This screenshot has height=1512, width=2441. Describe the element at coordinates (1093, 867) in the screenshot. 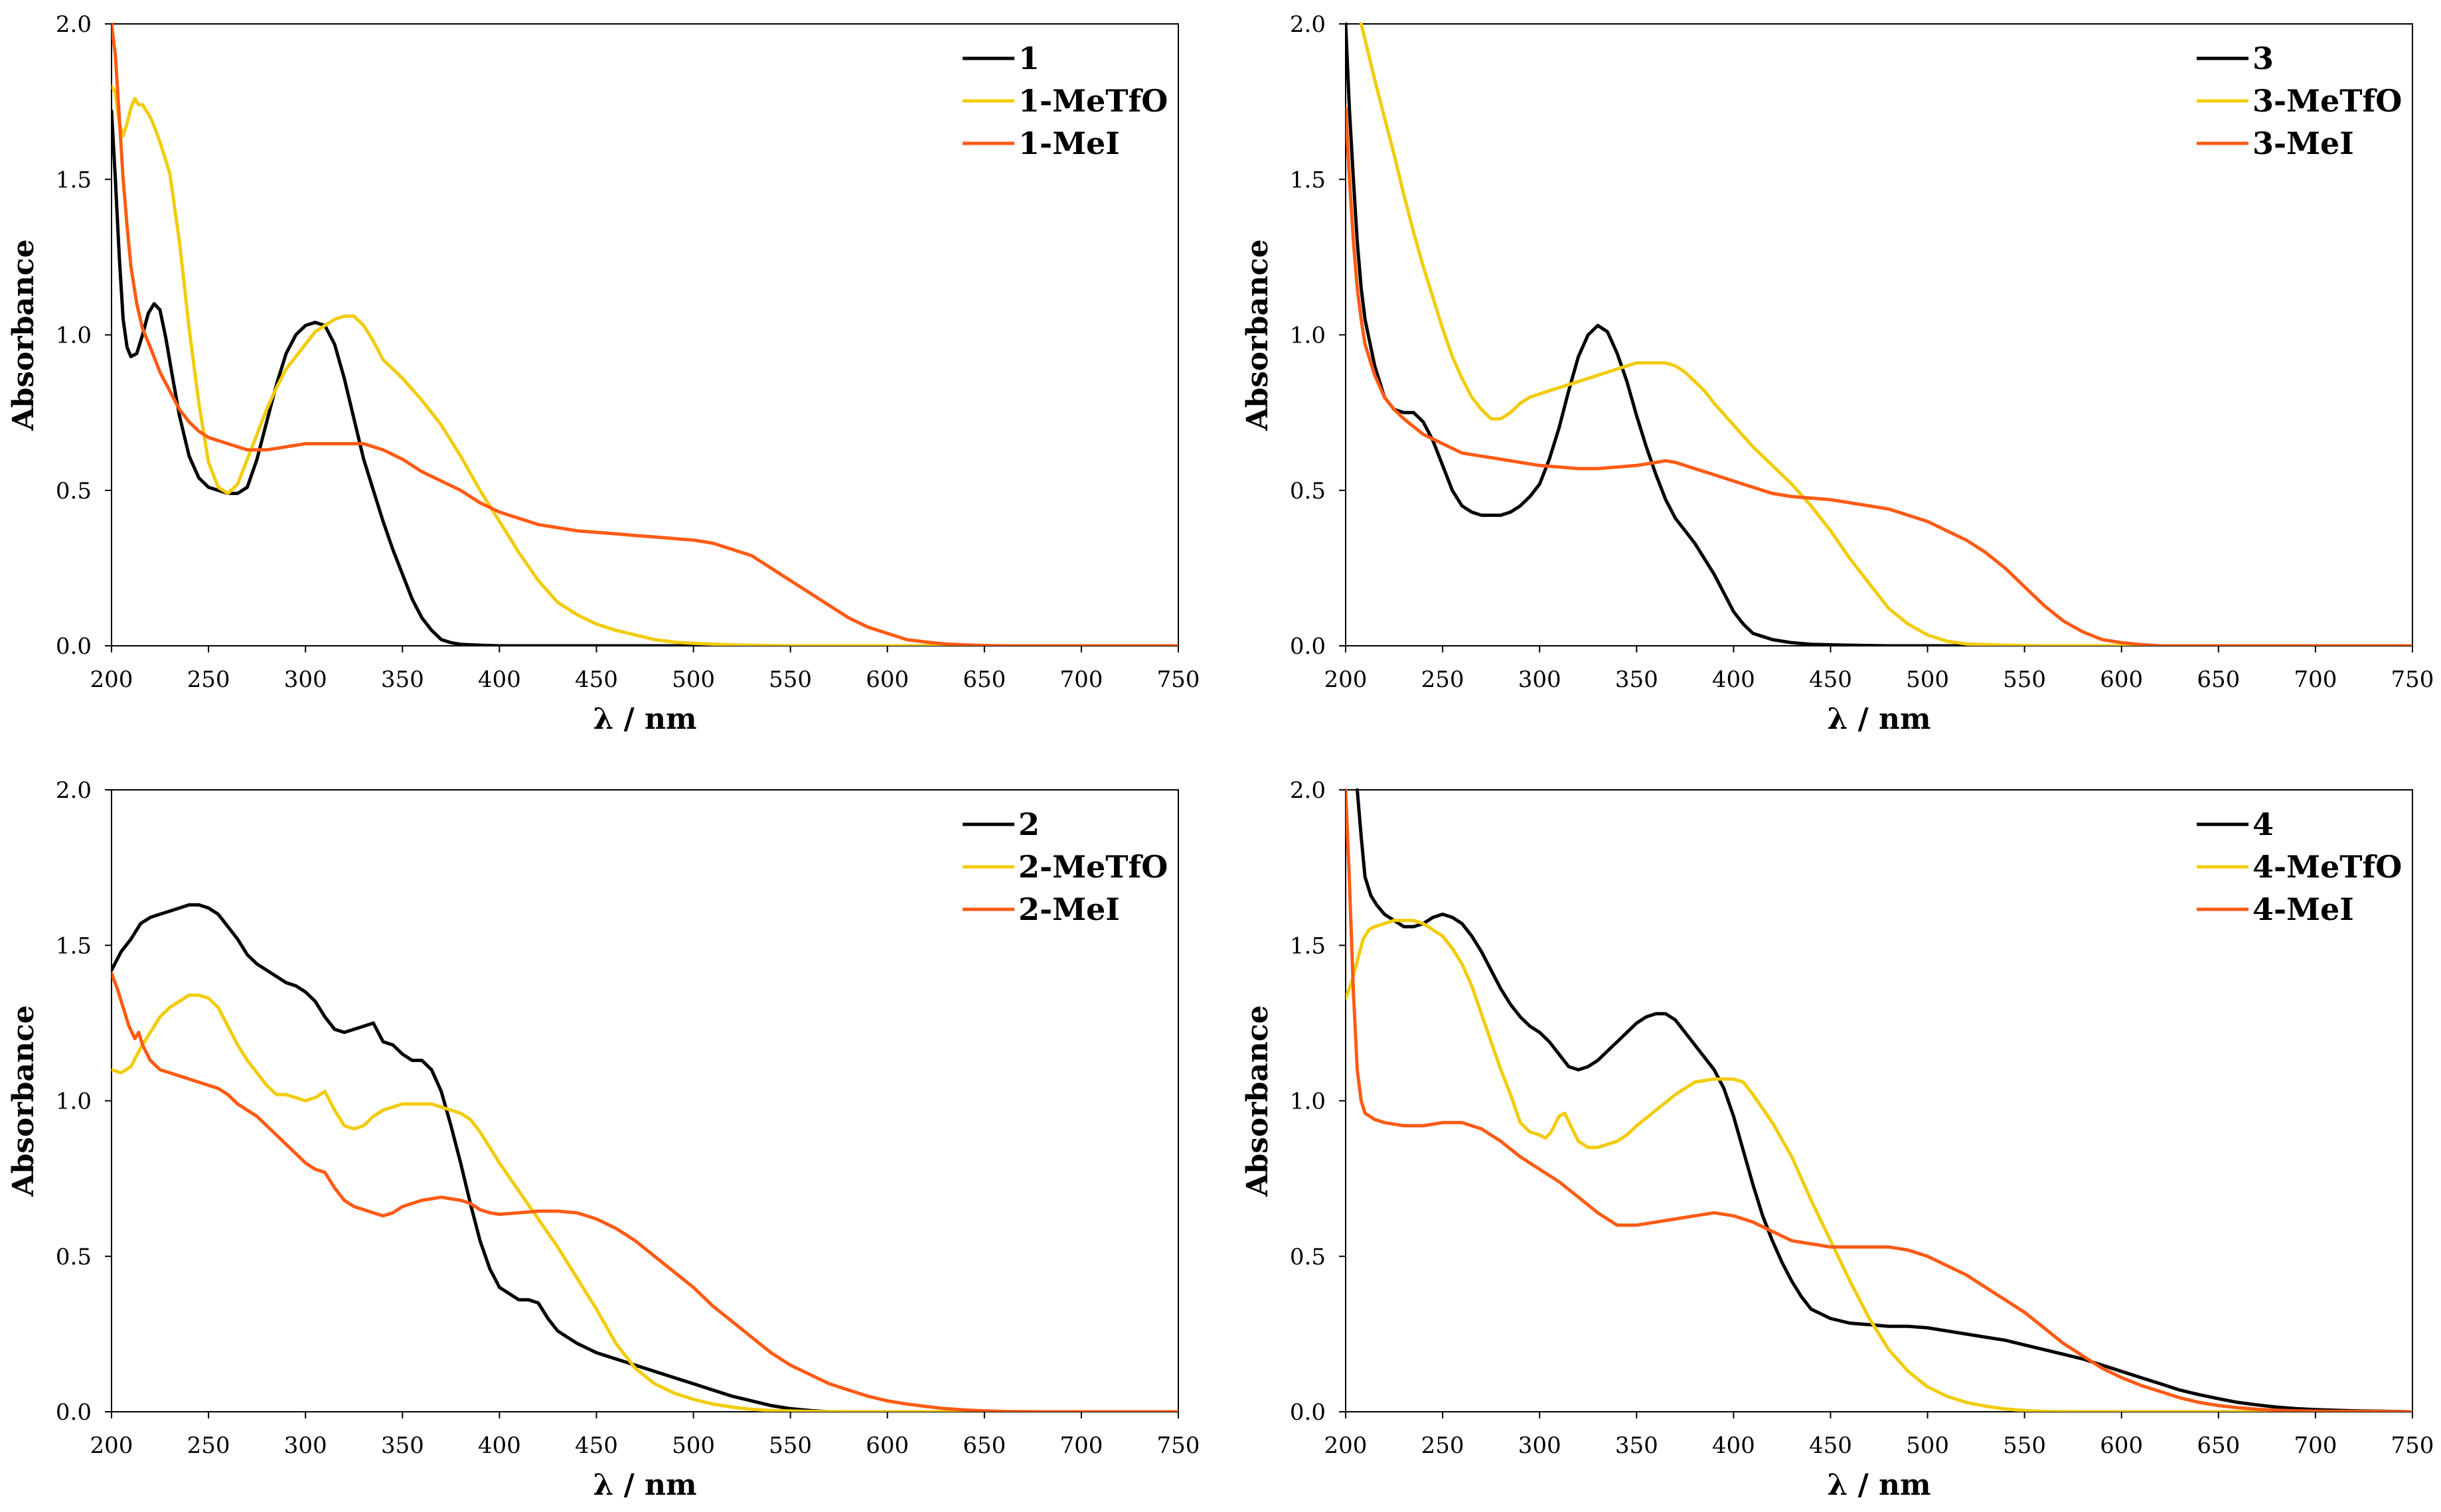

I see `legend-label-2-MeTfO: 2-MeTfO` at that location.